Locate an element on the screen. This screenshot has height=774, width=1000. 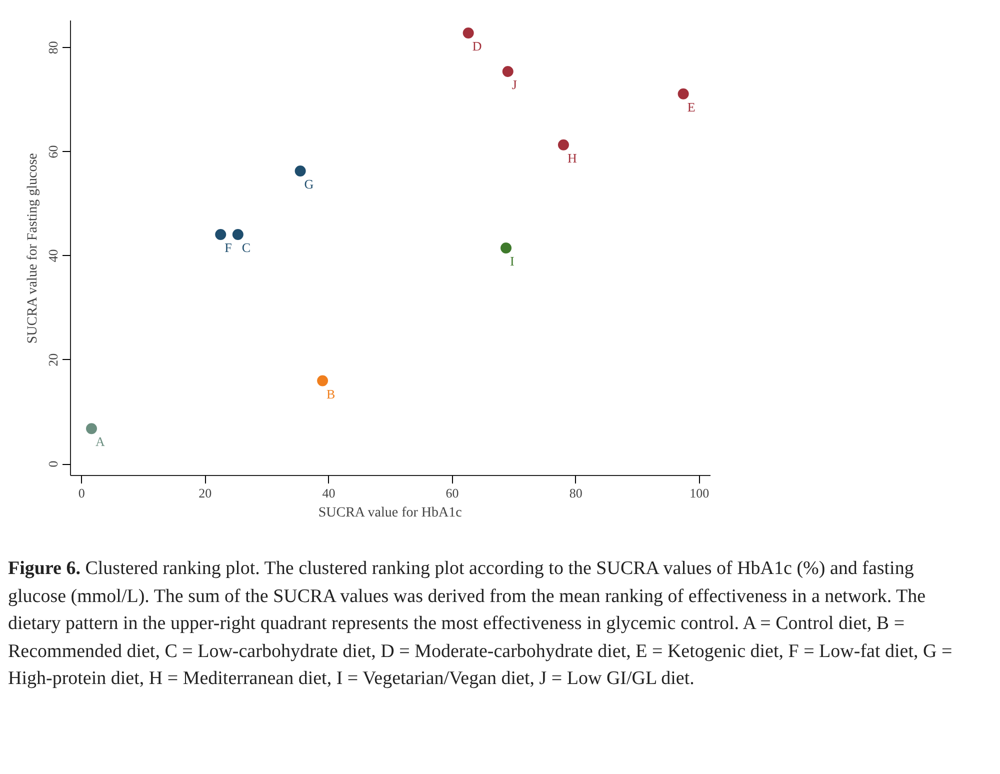
x-tick-label: 20 is located at coordinates (205, 493).